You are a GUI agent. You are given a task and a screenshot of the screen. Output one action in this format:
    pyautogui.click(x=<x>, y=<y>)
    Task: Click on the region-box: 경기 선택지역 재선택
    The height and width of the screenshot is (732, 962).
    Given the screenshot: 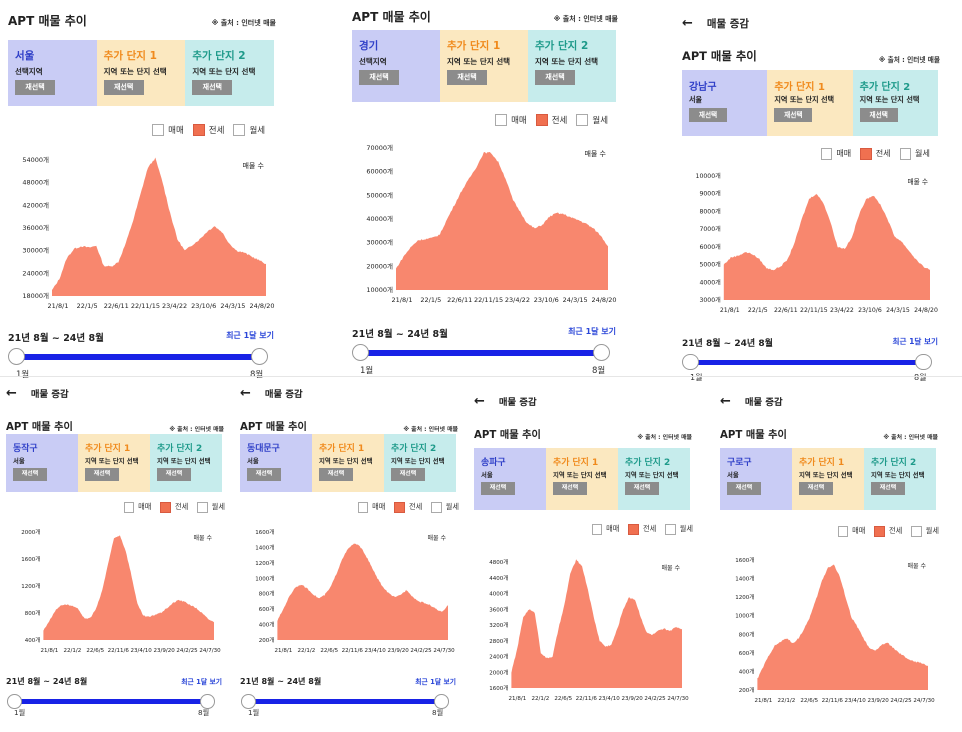 What is the action you would take?
    pyautogui.click(x=396, y=66)
    